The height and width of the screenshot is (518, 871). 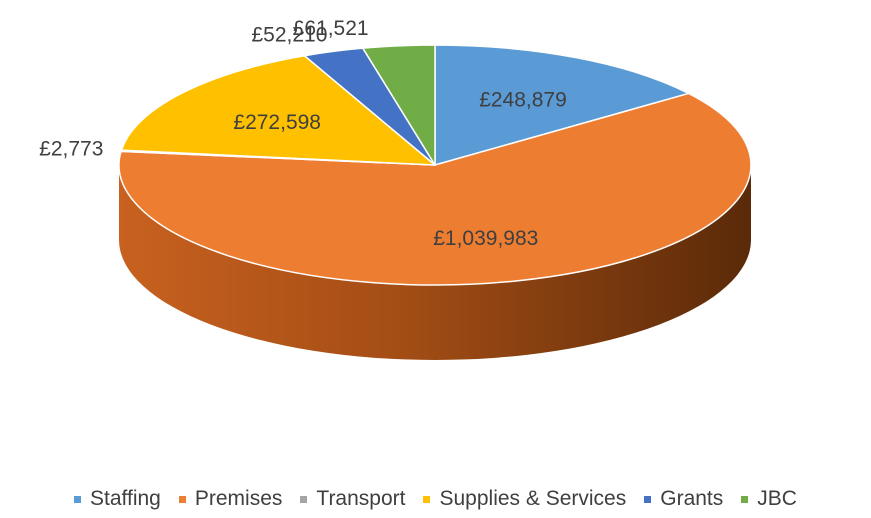 I want to click on legend-swatch-staffing, so click(x=78, y=499).